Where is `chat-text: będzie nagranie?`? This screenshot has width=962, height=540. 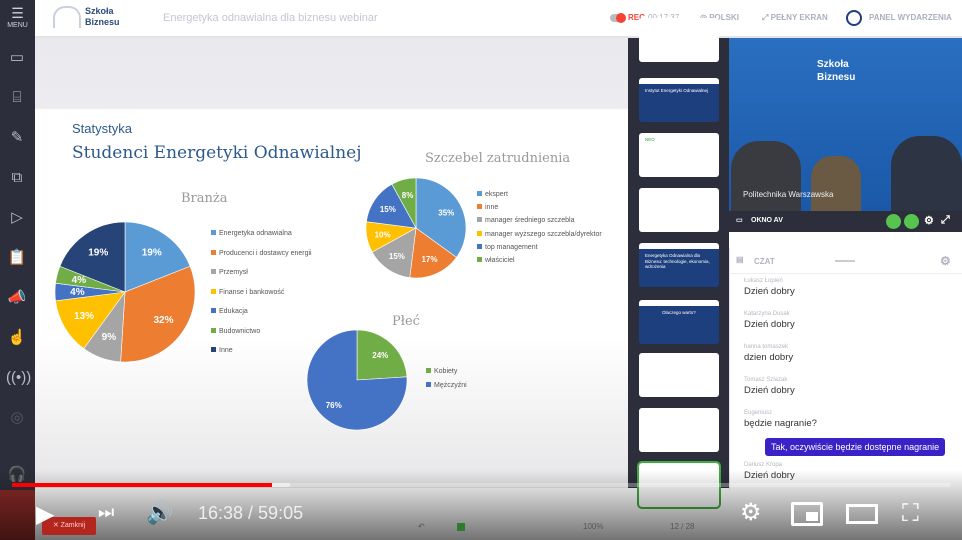 chat-text: będzie nagranie? is located at coordinates (780, 423).